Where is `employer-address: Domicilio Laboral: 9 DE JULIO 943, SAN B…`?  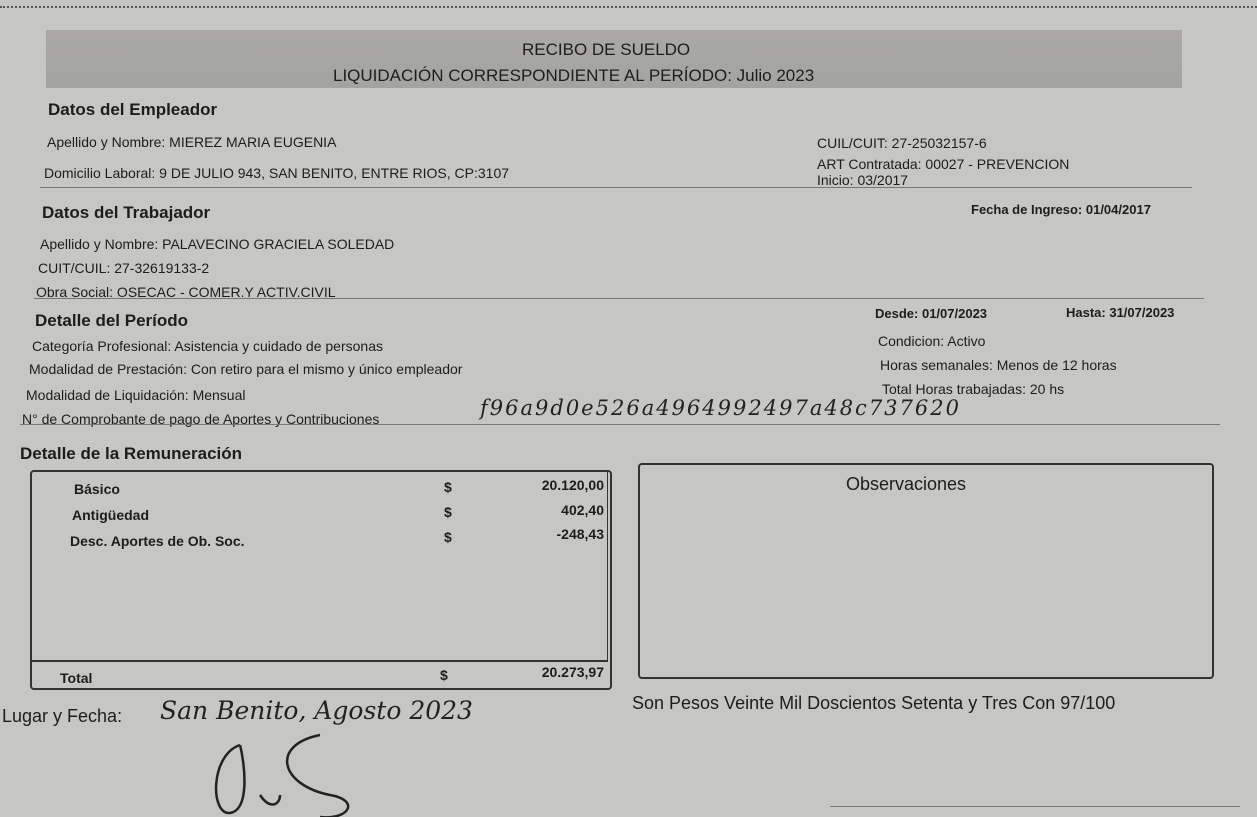
employer-address: Domicilio Laboral: 9 DE JULIO 943, SAN B… is located at coordinates (277, 173).